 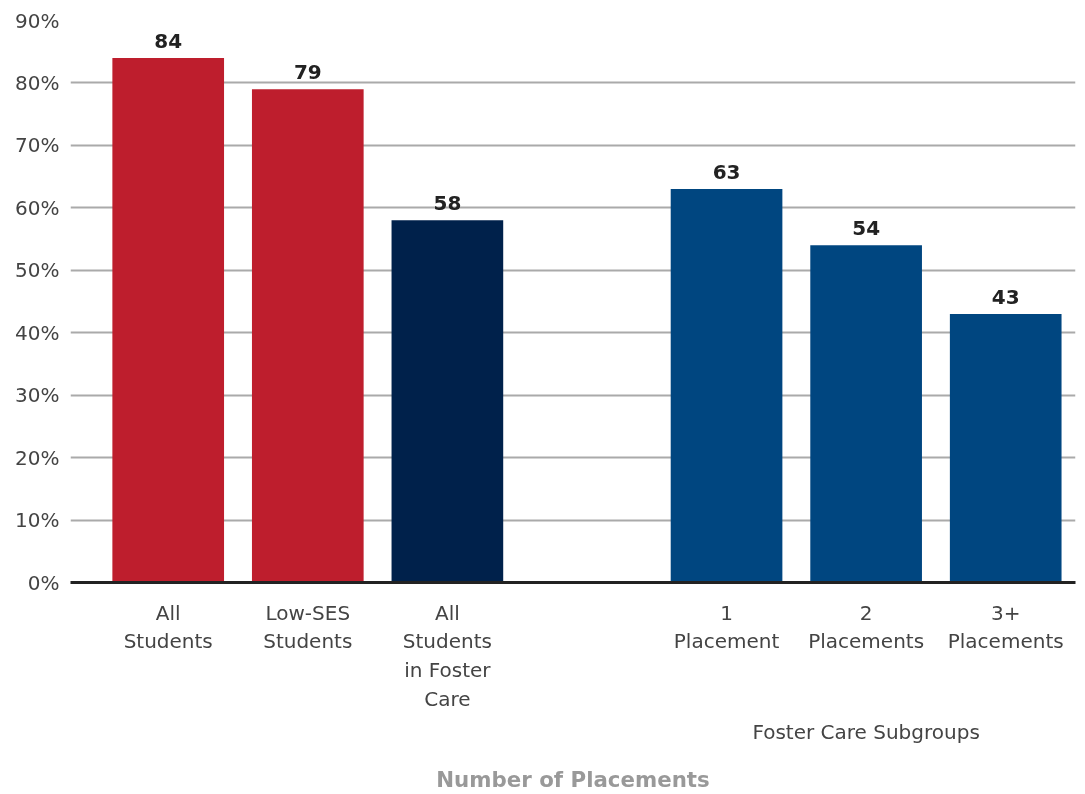 What do you see at coordinates (37, 457) in the screenshot?
I see `y-tick-label: 20%` at bounding box center [37, 457].